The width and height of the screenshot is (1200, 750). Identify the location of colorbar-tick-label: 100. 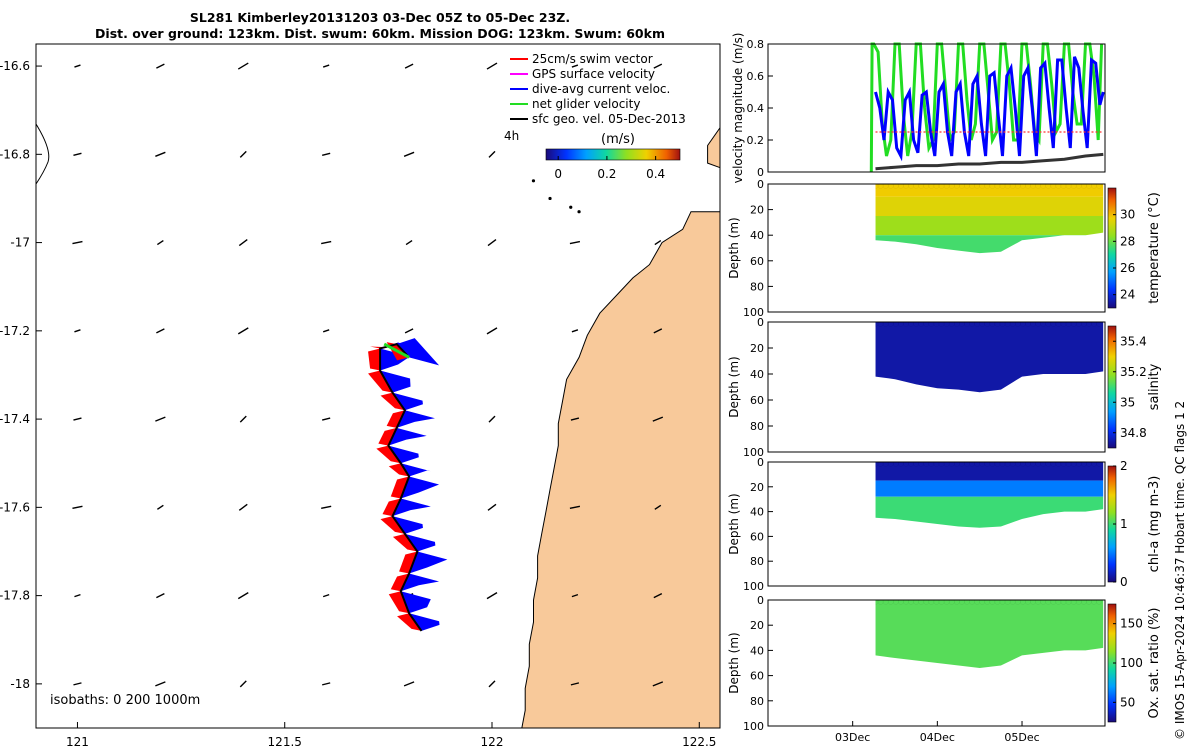
(1131, 663).